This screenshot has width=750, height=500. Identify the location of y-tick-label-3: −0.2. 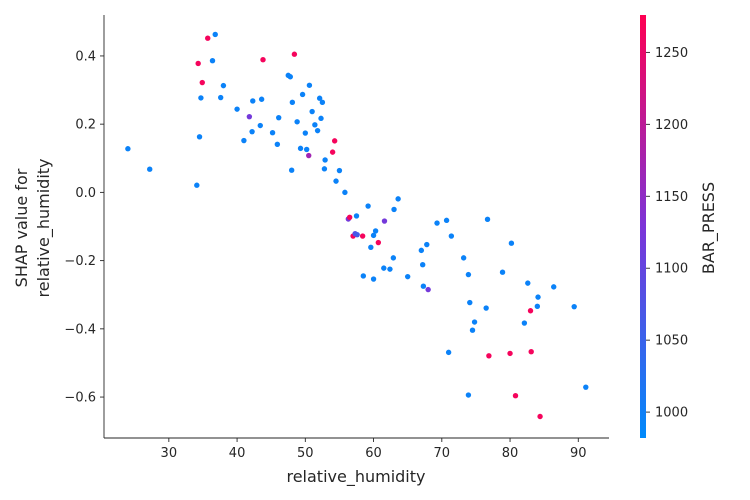
(80, 261).